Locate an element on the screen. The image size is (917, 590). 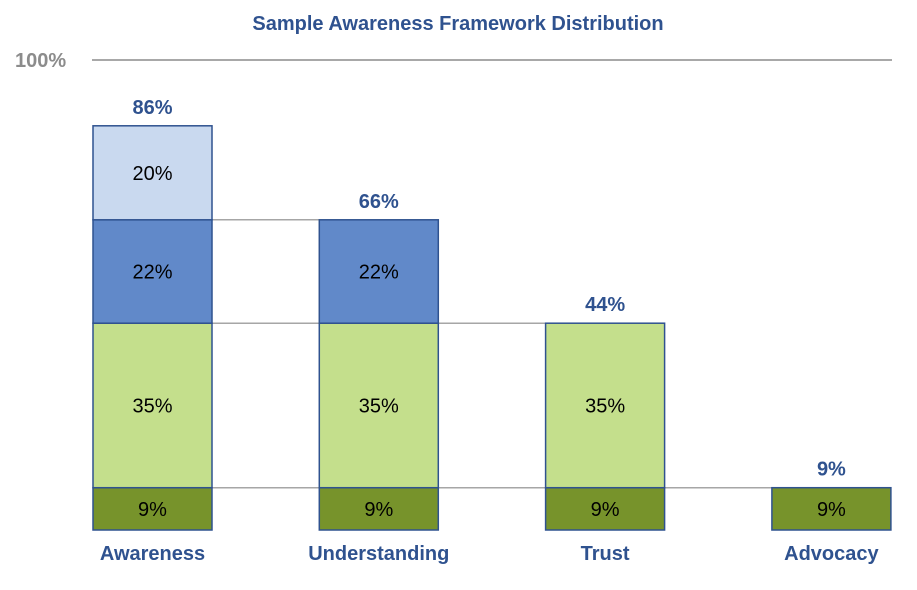
category-label: Understanding is located at coordinates (378, 554).